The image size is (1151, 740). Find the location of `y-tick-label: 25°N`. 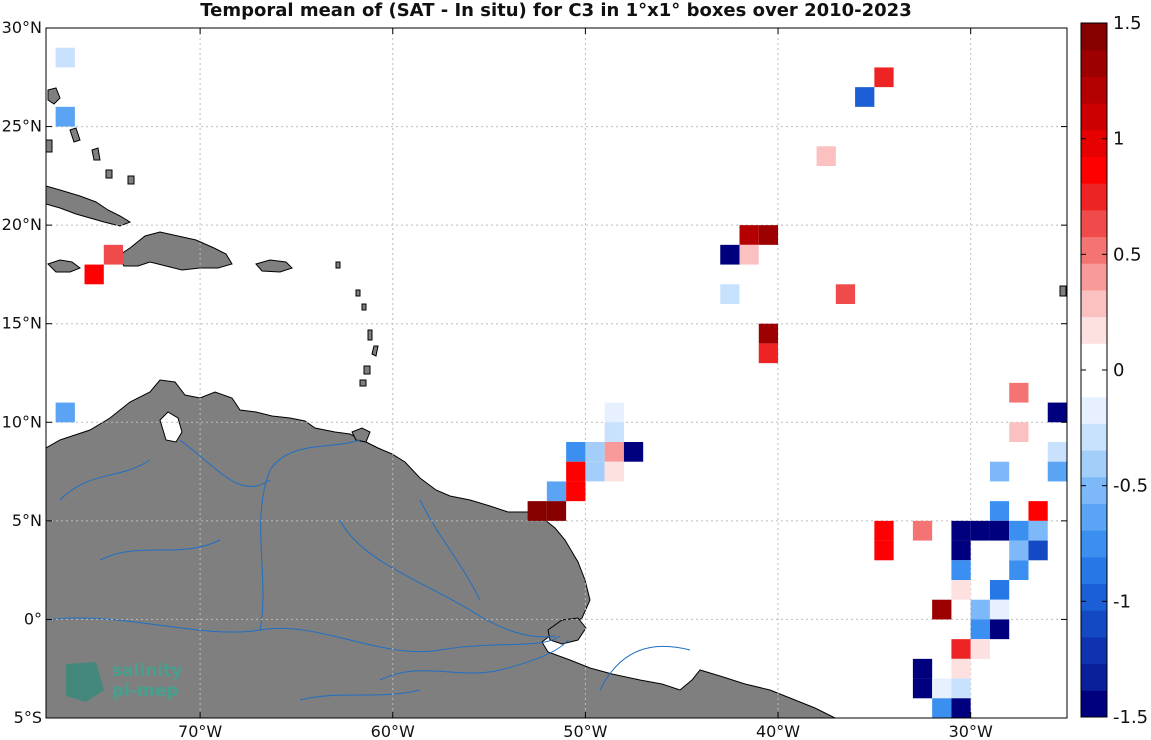

y-tick-label: 25°N is located at coordinates (22, 126).